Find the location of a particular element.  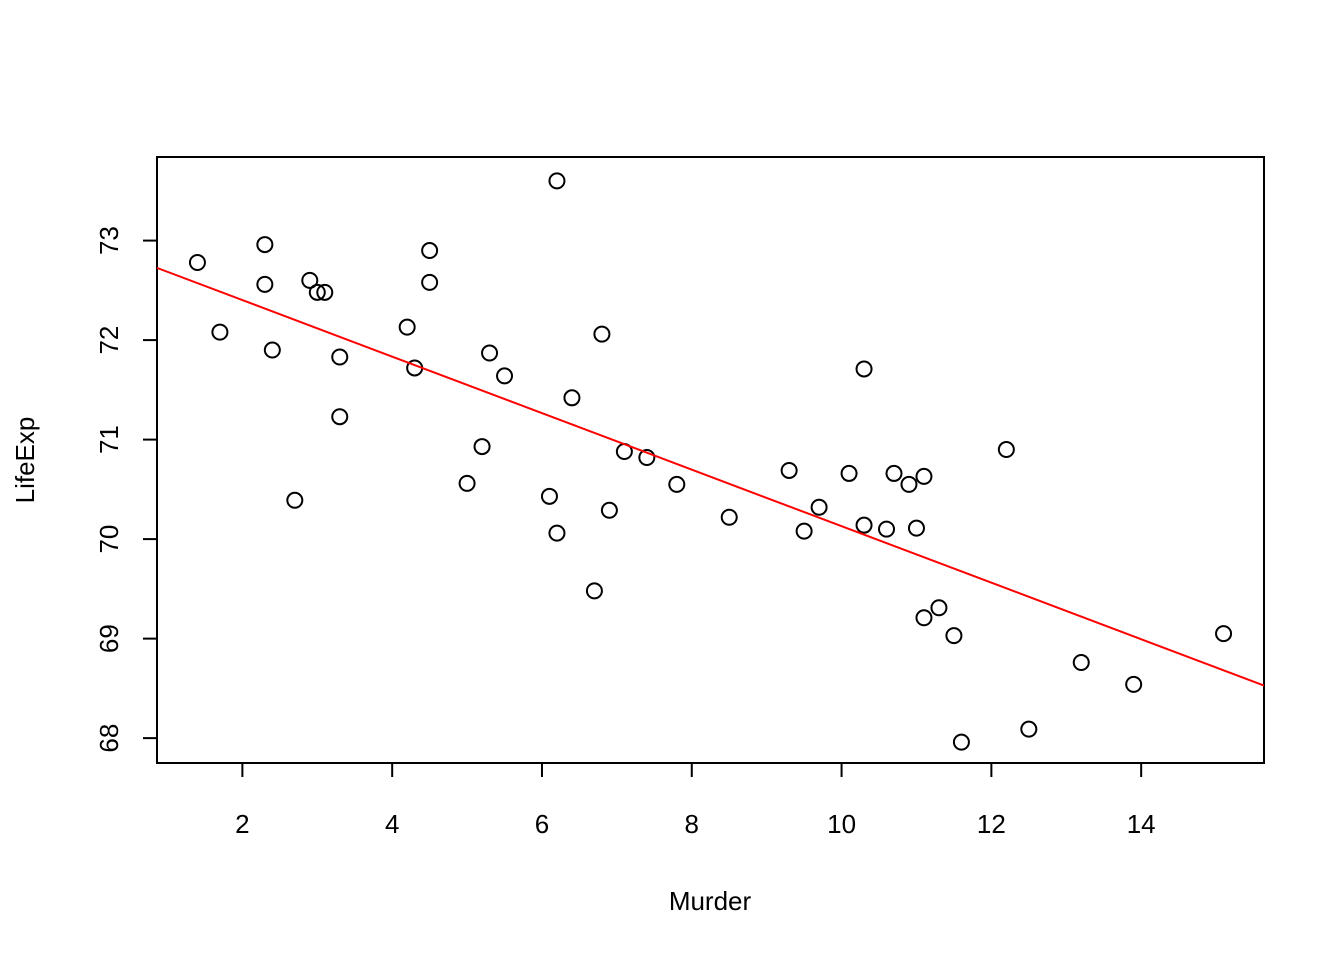

y-tick-label: 69 is located at coordinates (109, 638).